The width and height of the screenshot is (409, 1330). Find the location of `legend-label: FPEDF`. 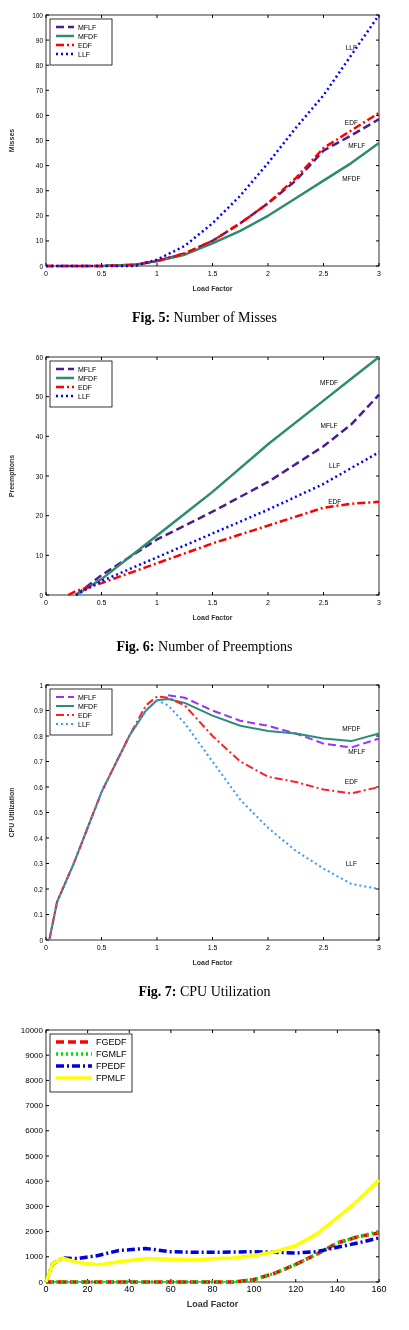

legend-label: FPEDF is located at coordinates (111, 1066).